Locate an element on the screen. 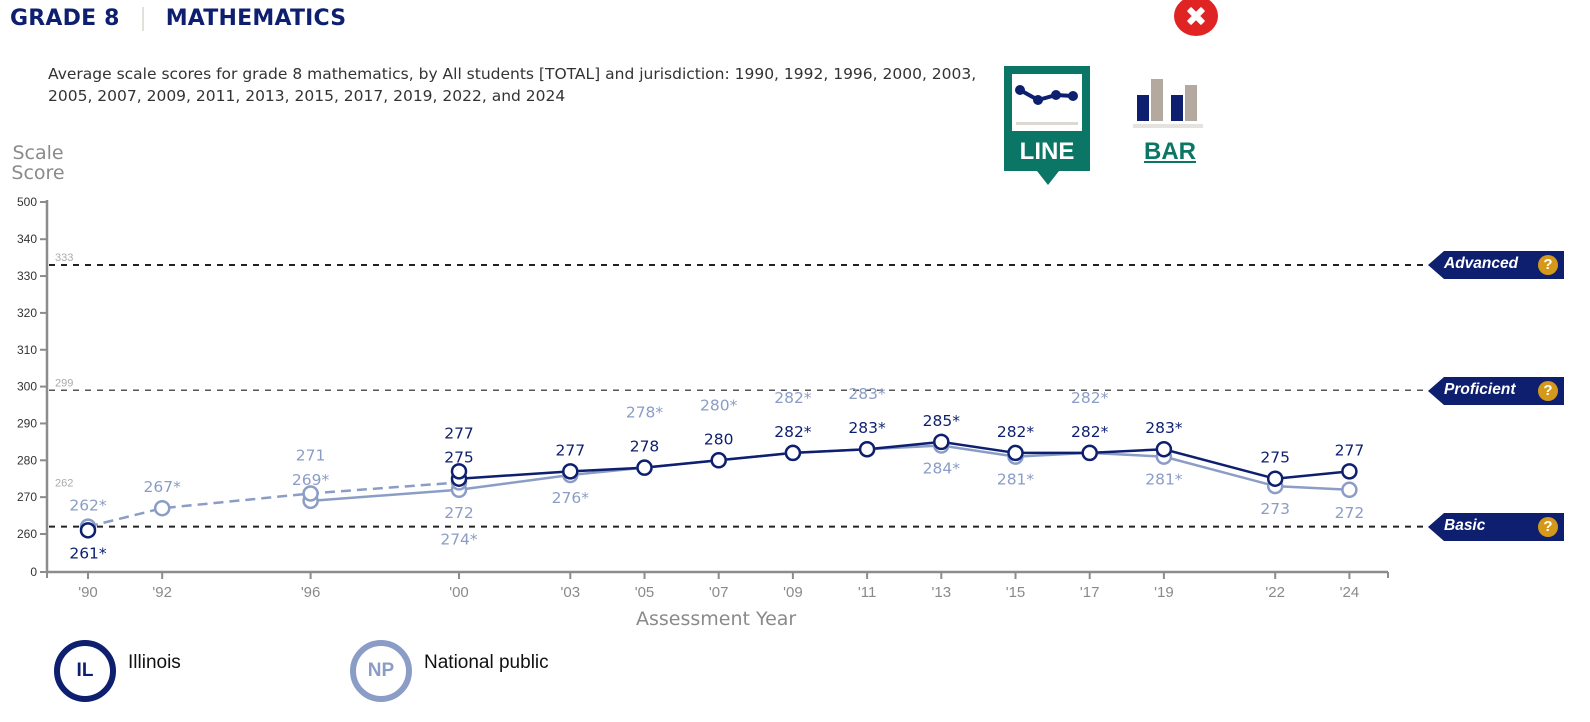 The image size is (1590, 722). proficient-level-flag: Proficient ? is located at coordinates (1496, 391).